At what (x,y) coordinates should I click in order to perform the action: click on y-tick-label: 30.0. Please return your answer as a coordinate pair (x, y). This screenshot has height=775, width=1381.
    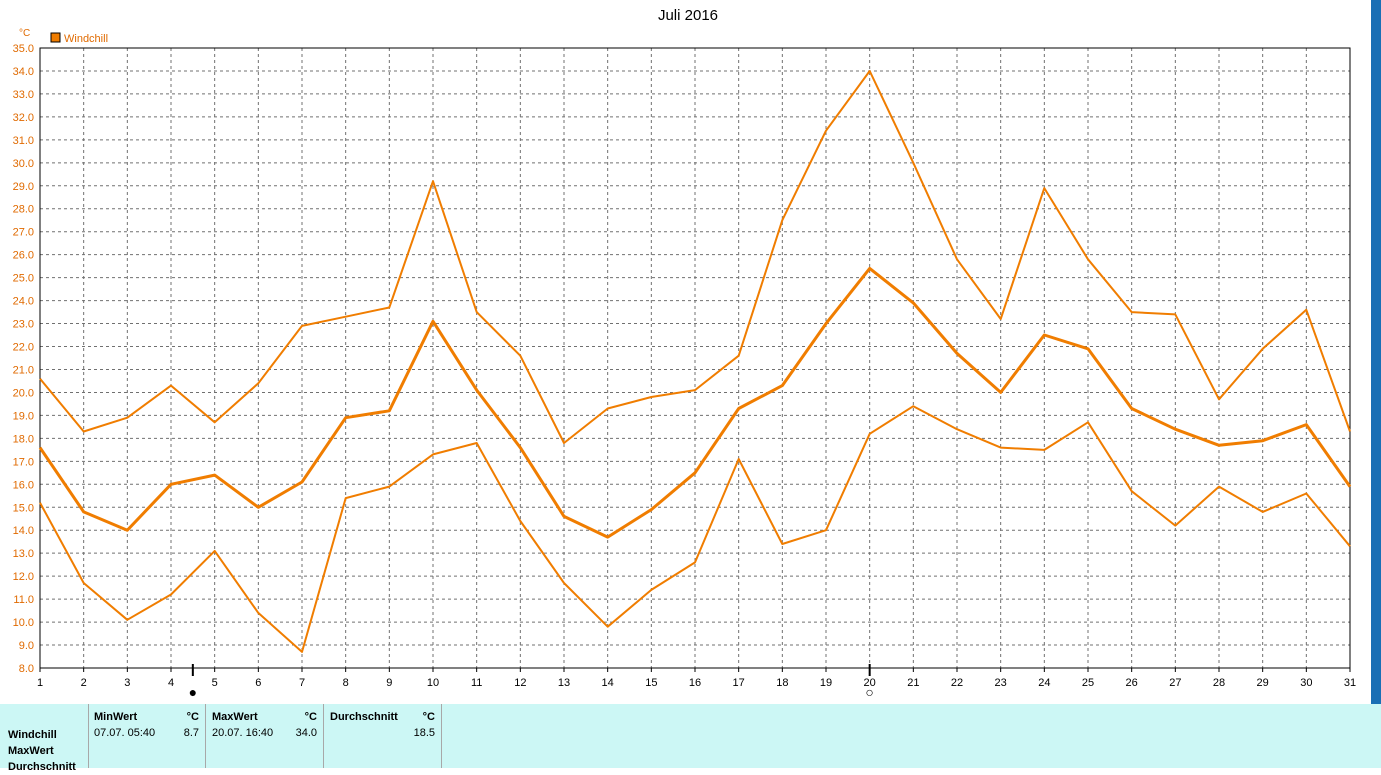
    Looking at the image, I should click on (23, 164).